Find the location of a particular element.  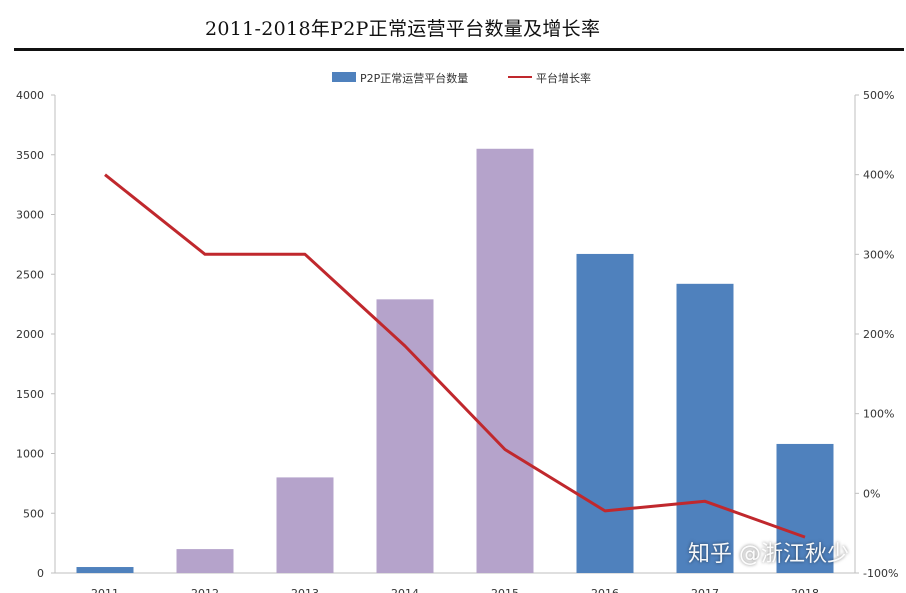

legend-swatch-platform-count is located at coordinates (344, 77).